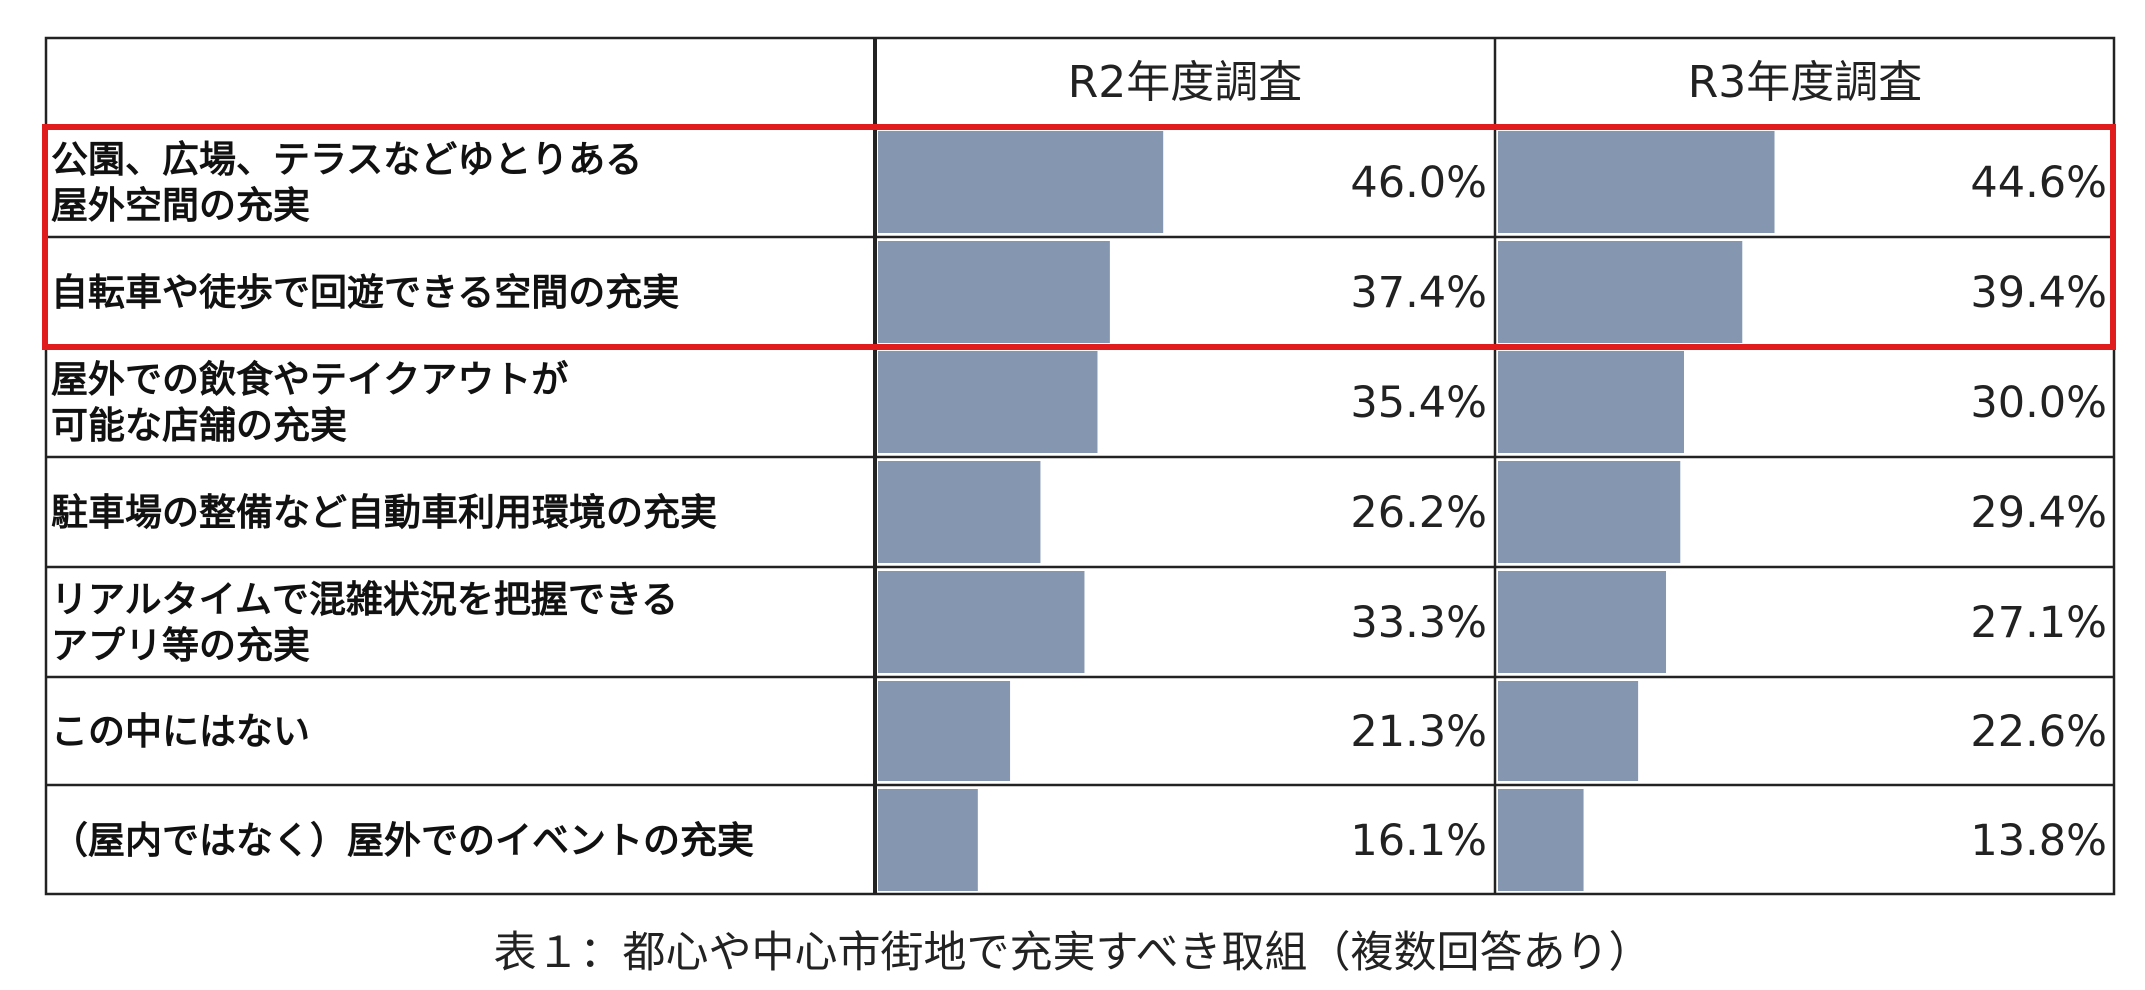  What do you see at coordinates (2038, 403) in the screenshot?
I see `value-label-r3-row-3: 30.0%` at bounding box center [2038, 403].